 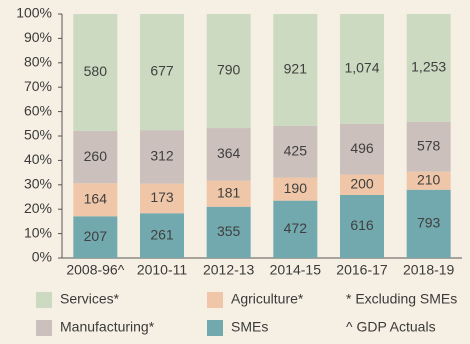 I want to click on data-label: 355, so click(x=229, y=231).